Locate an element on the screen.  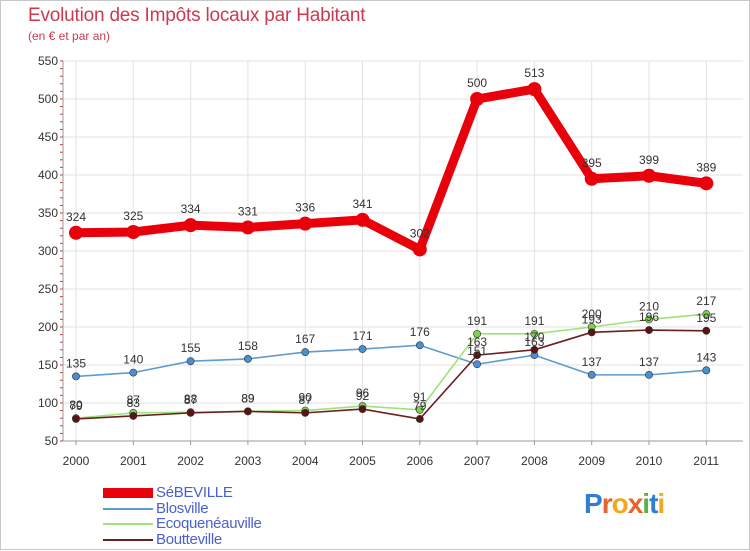
data-label: 90 is located at coordinates (306, 398).